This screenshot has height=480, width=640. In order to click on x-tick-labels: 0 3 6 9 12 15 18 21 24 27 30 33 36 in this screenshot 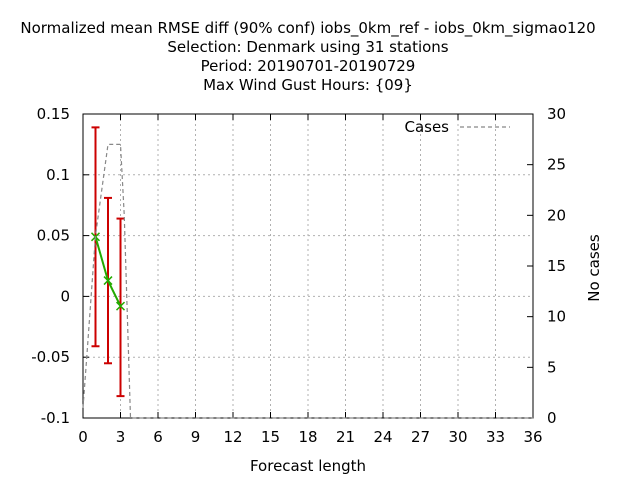, I will do `click(310, 437)`.